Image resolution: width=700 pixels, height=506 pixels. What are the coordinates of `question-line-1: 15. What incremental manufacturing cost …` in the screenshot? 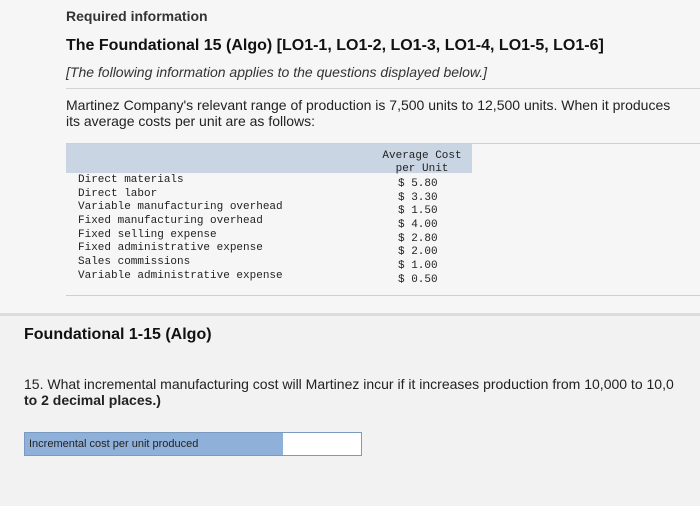 It's located at (349, 384).